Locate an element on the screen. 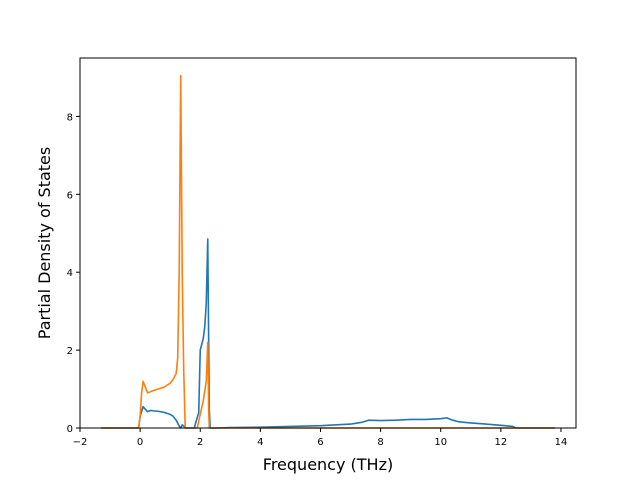  x-tick-label: 14 is located at coordinates (561, 442).